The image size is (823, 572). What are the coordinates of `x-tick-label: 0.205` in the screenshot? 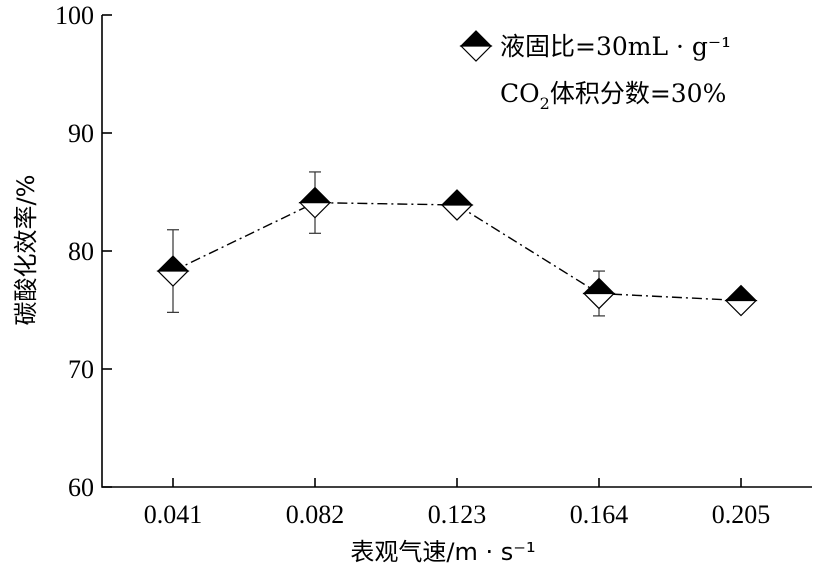 It's located at (741, 514).